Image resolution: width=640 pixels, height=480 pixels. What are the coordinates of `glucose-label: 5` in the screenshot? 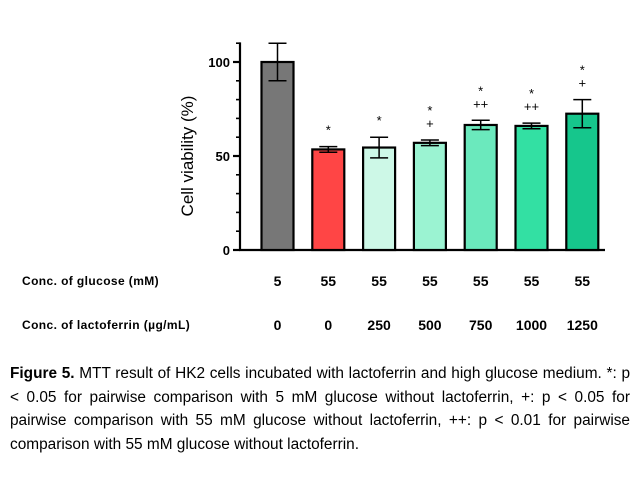 It's located at (278, 281).